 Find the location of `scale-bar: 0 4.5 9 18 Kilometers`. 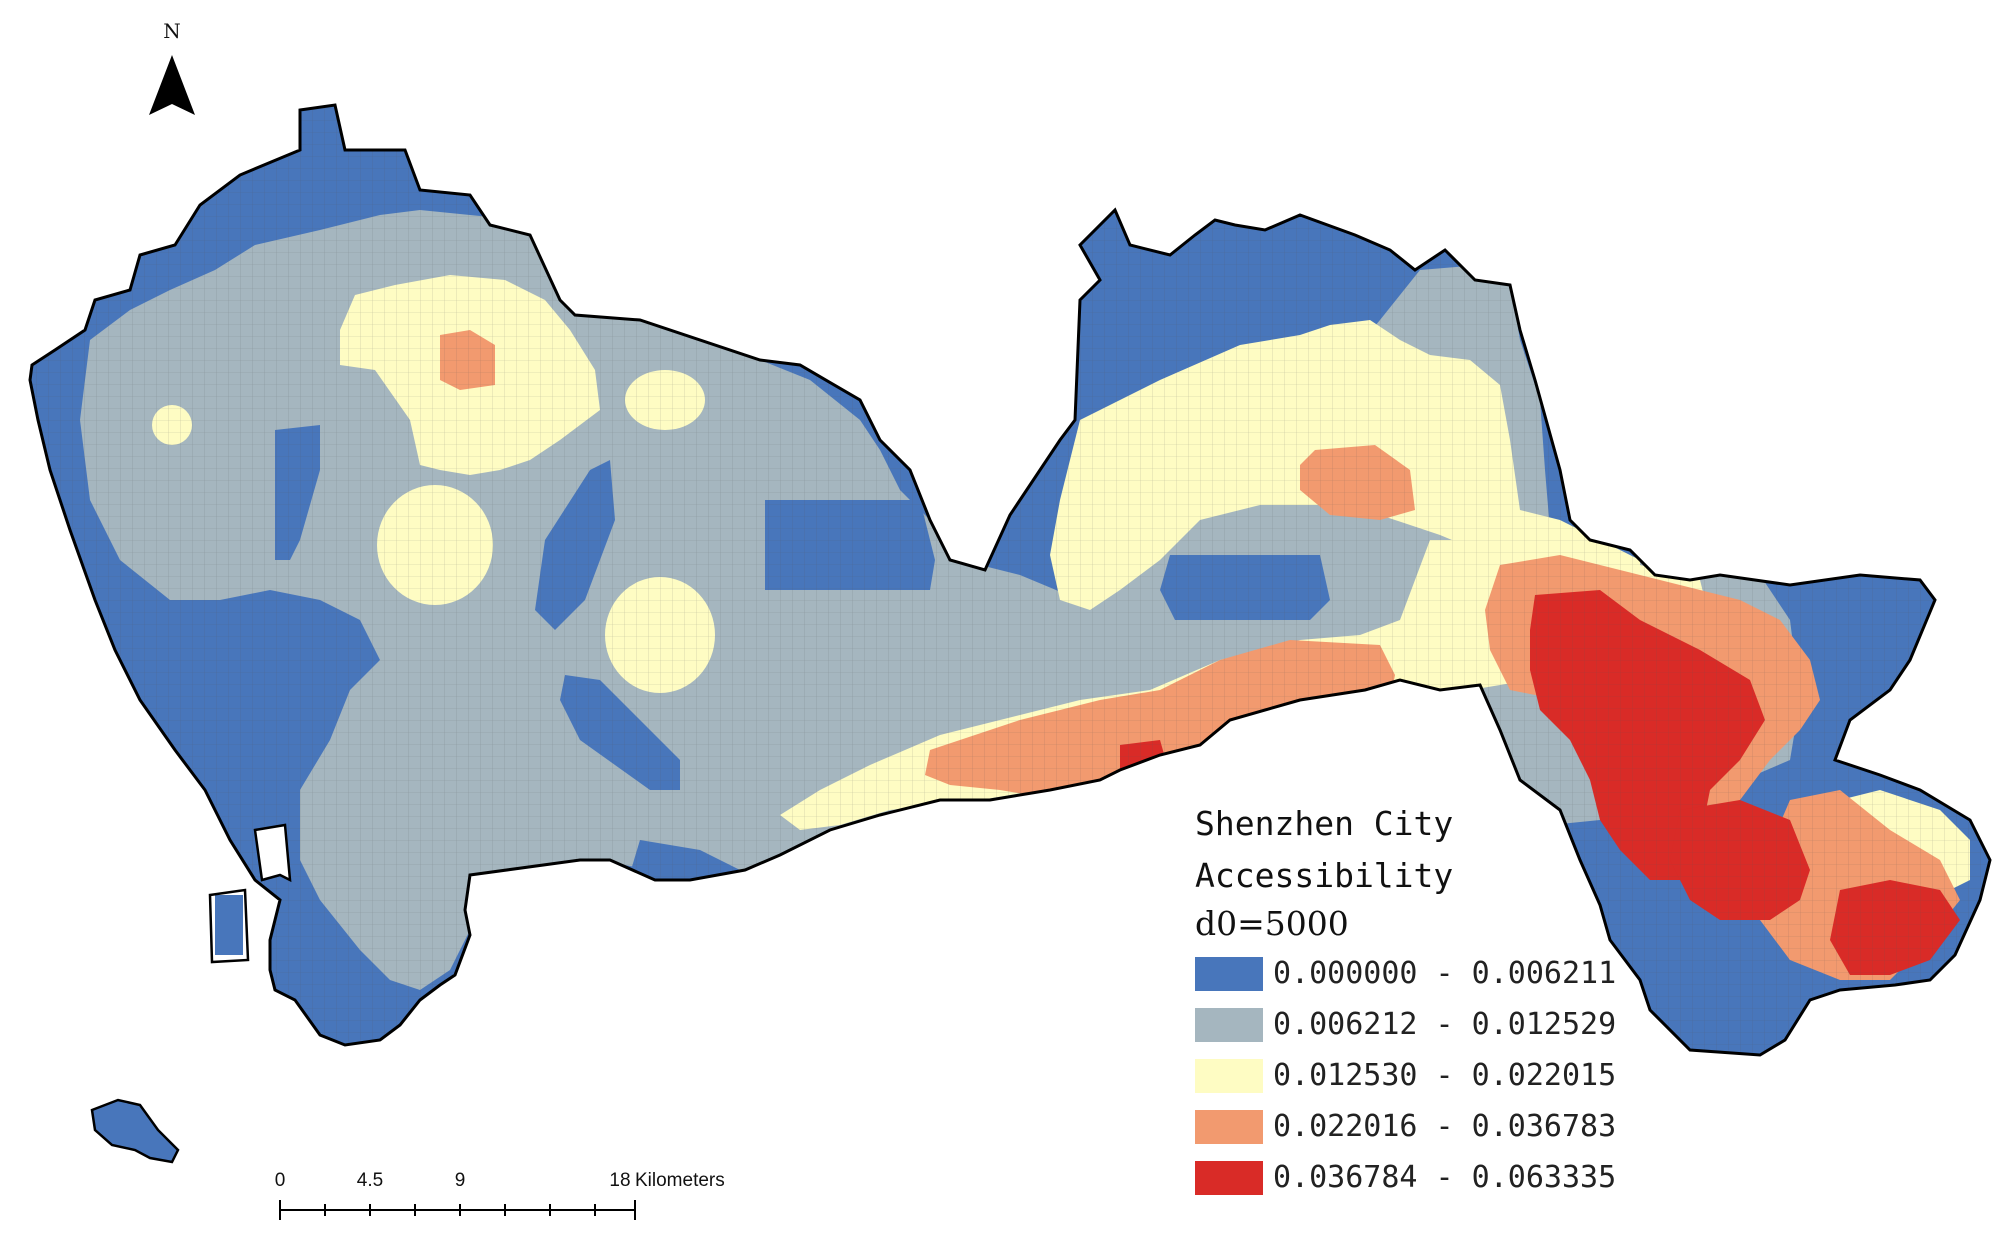

scale-bar: 0 4.5 9 18 Kilometers is located at coordinates (499, 1200).